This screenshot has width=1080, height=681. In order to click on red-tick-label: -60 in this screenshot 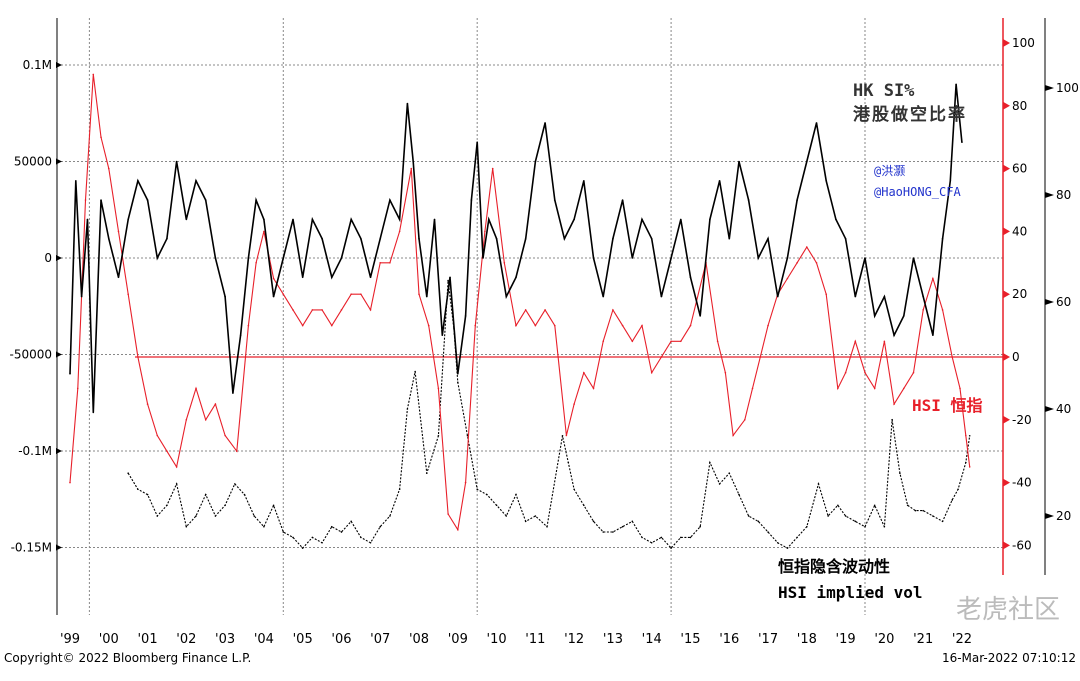, I will do `click(1022, 545)`.